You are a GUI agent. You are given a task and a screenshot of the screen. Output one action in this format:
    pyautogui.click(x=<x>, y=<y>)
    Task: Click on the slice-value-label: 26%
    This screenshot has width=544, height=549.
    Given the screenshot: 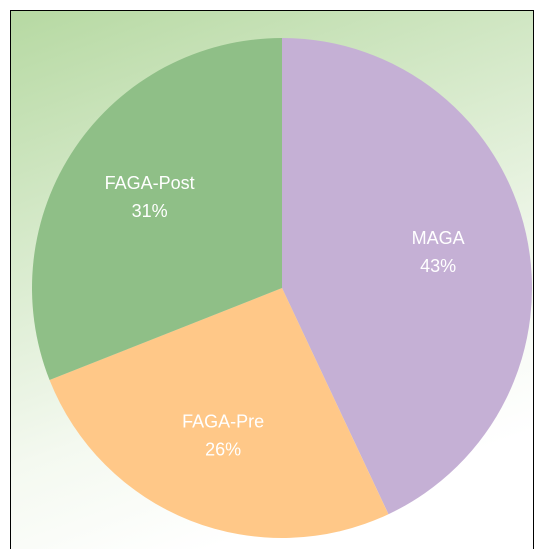 What is the action you would take?
    pyautogui.click(x=223, y=450)
    